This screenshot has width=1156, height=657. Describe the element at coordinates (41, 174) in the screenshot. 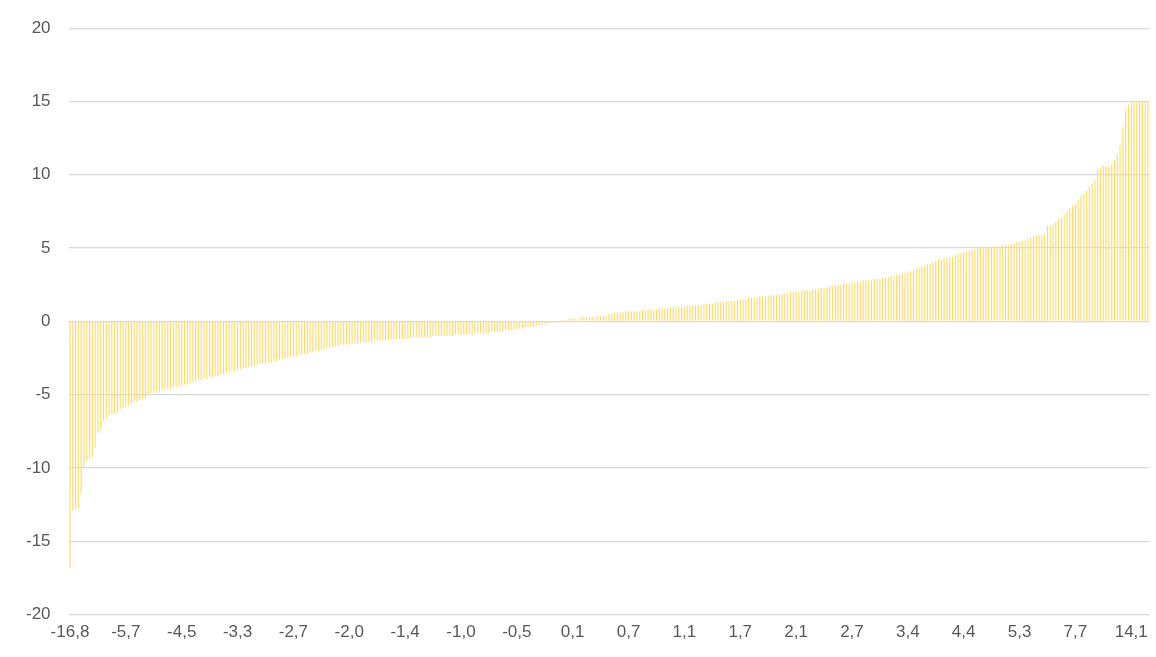

I see `y-tick-label: 10` at that location.